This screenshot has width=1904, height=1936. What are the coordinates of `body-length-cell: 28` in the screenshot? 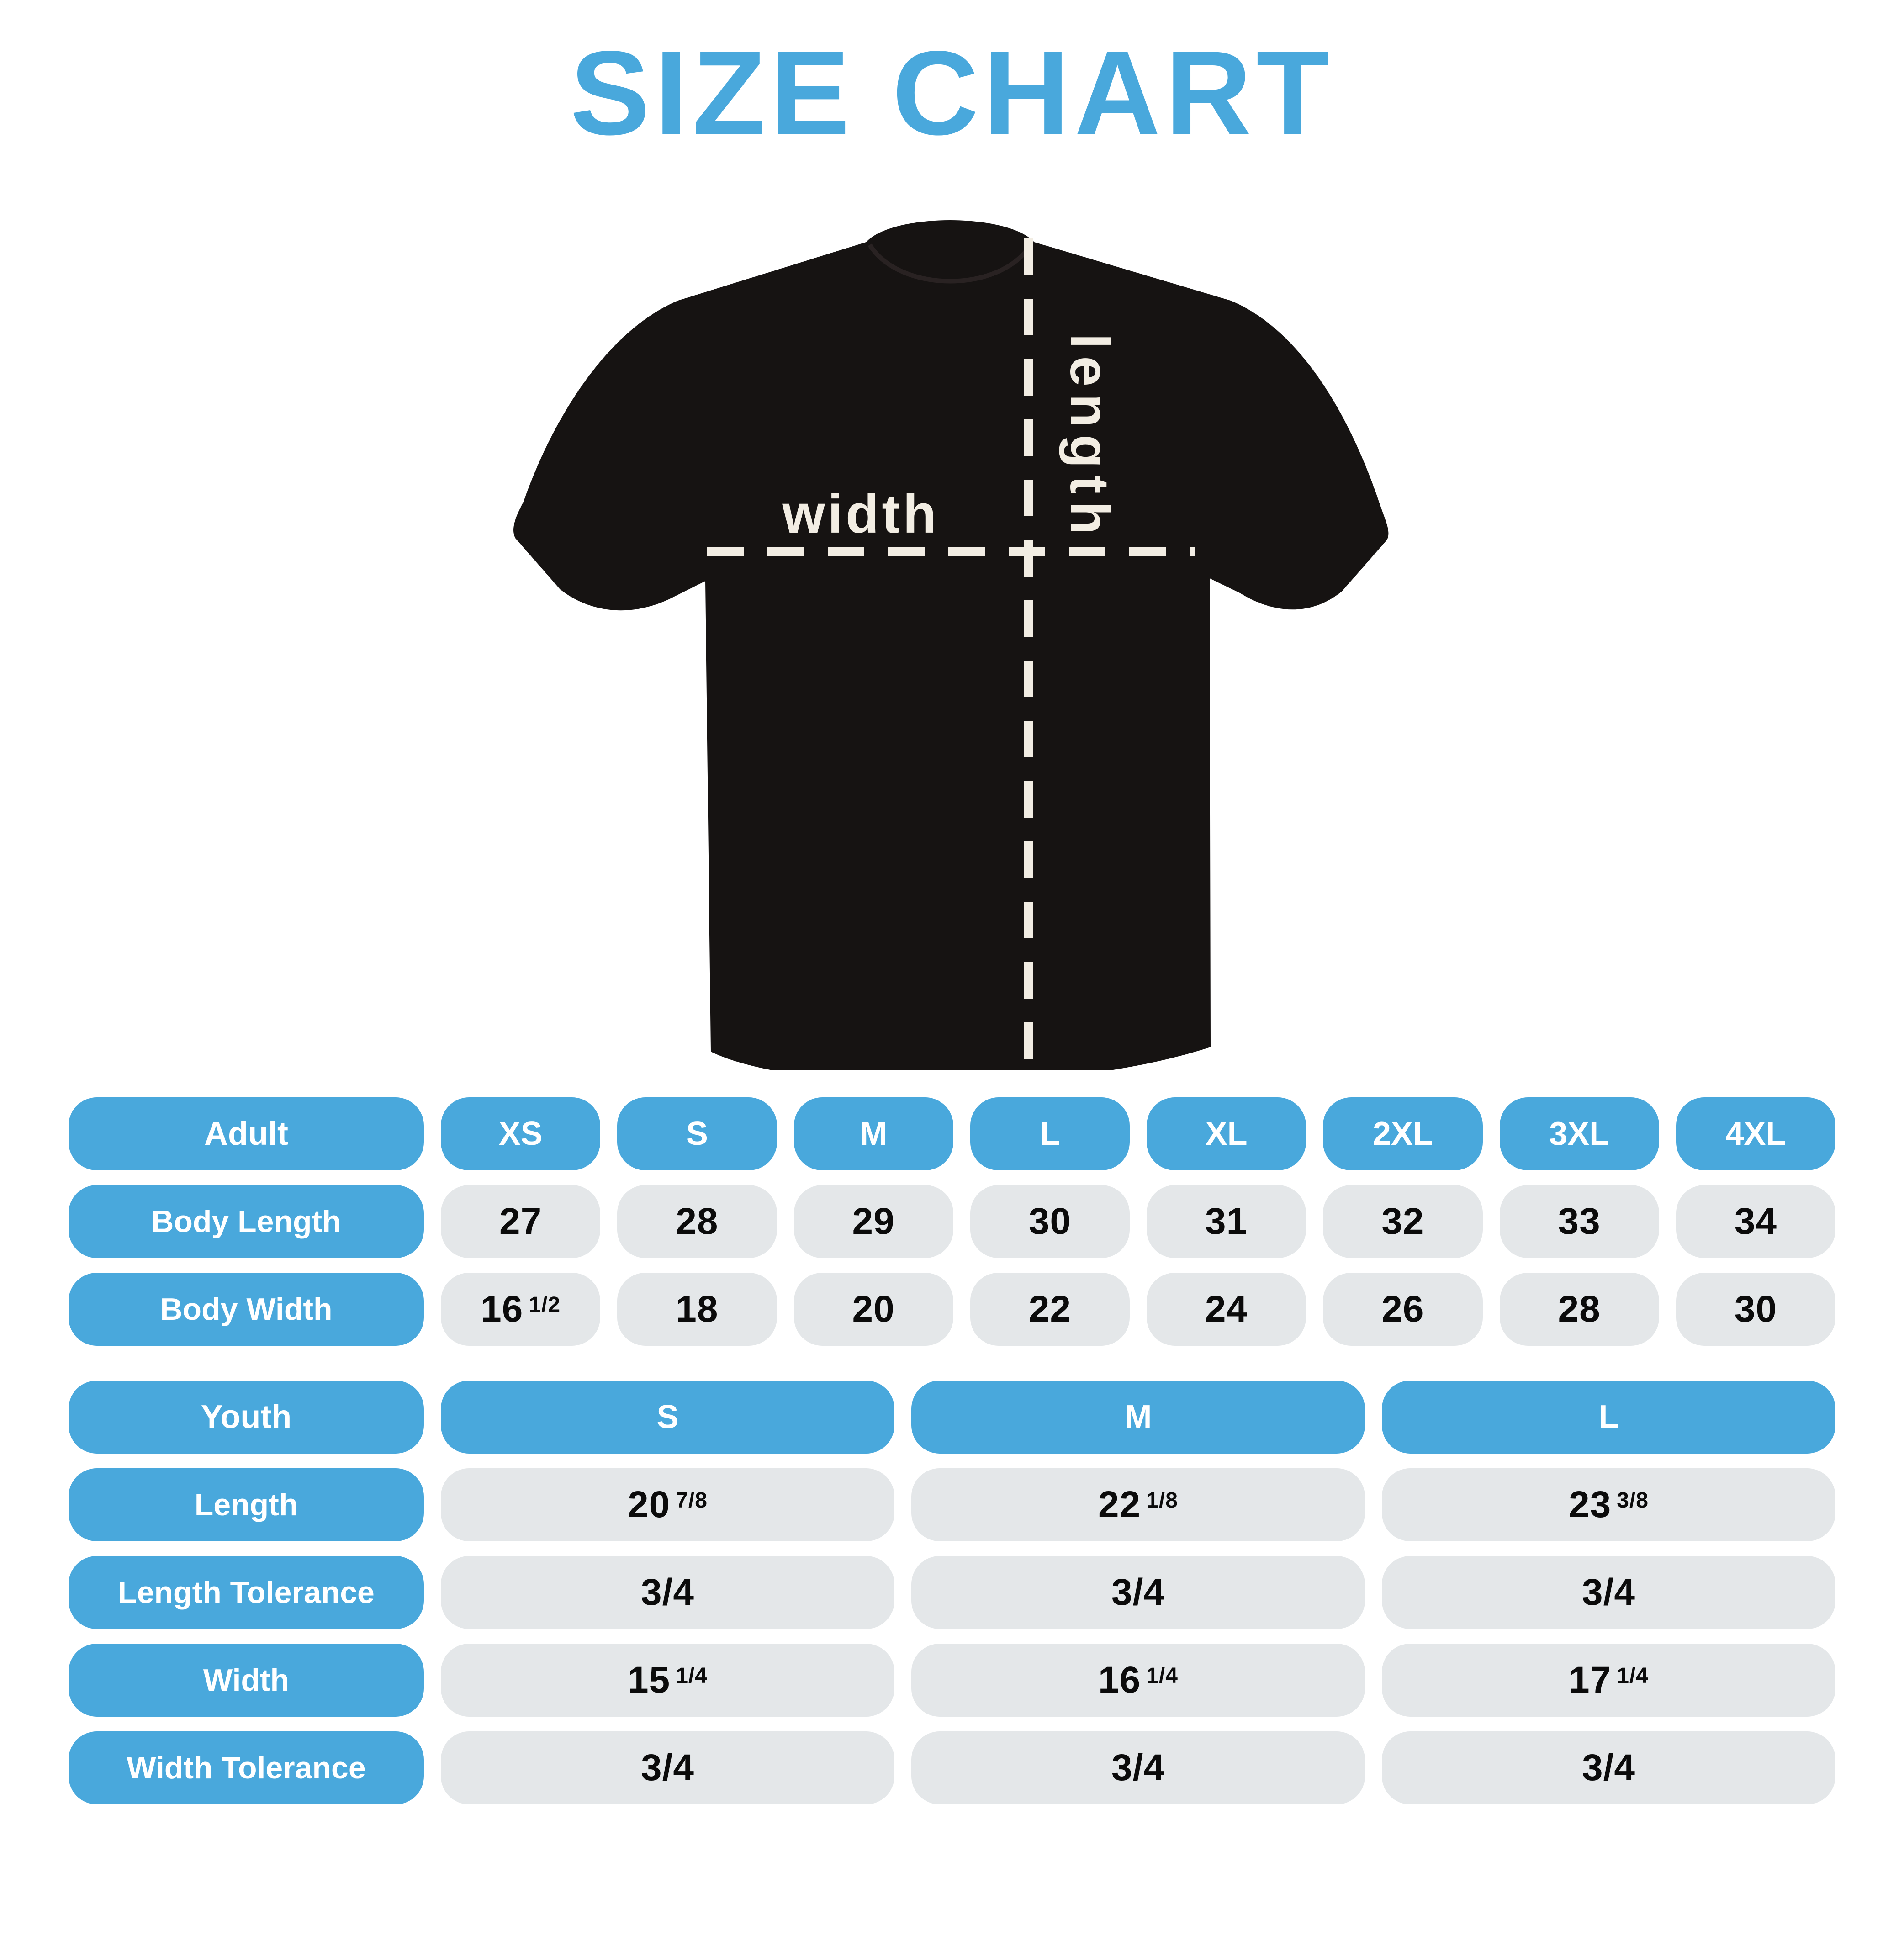 It's located at (697, 1222).